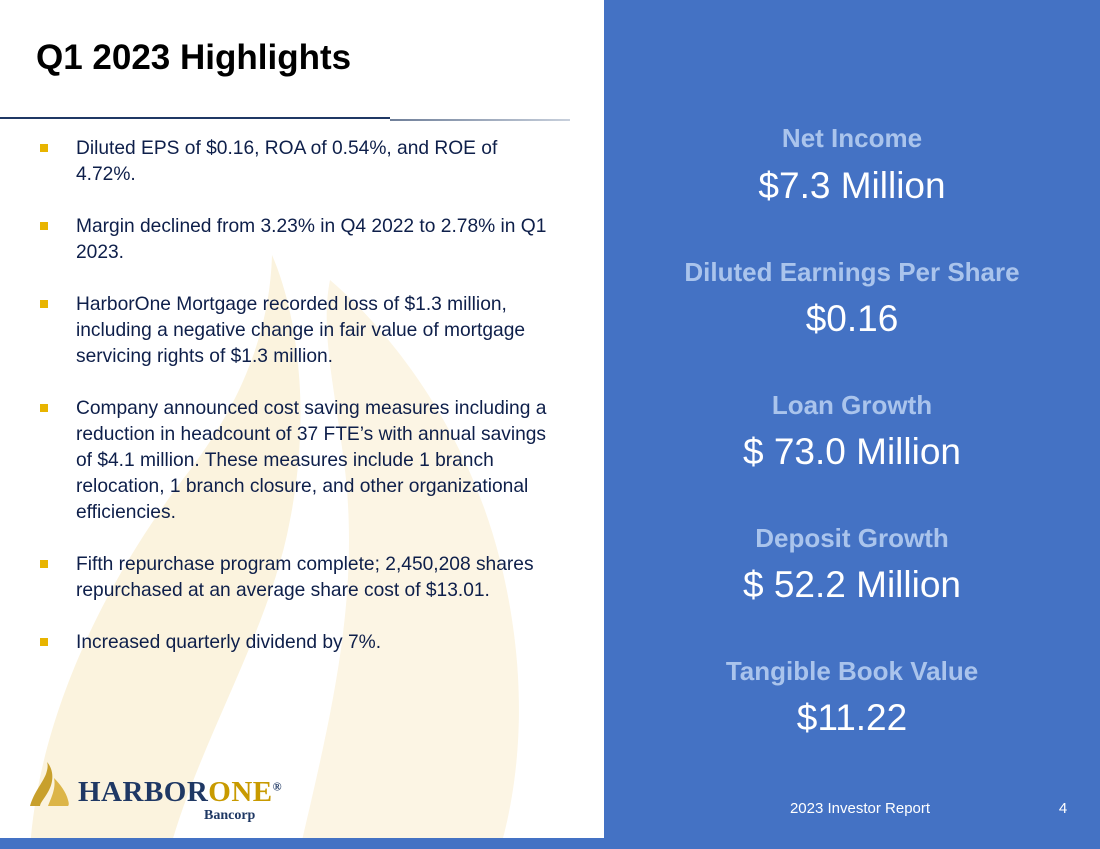  Describe the element at coordinates (240, 792) in the screenshot. I see `logo-word-one: ONE` at that location.